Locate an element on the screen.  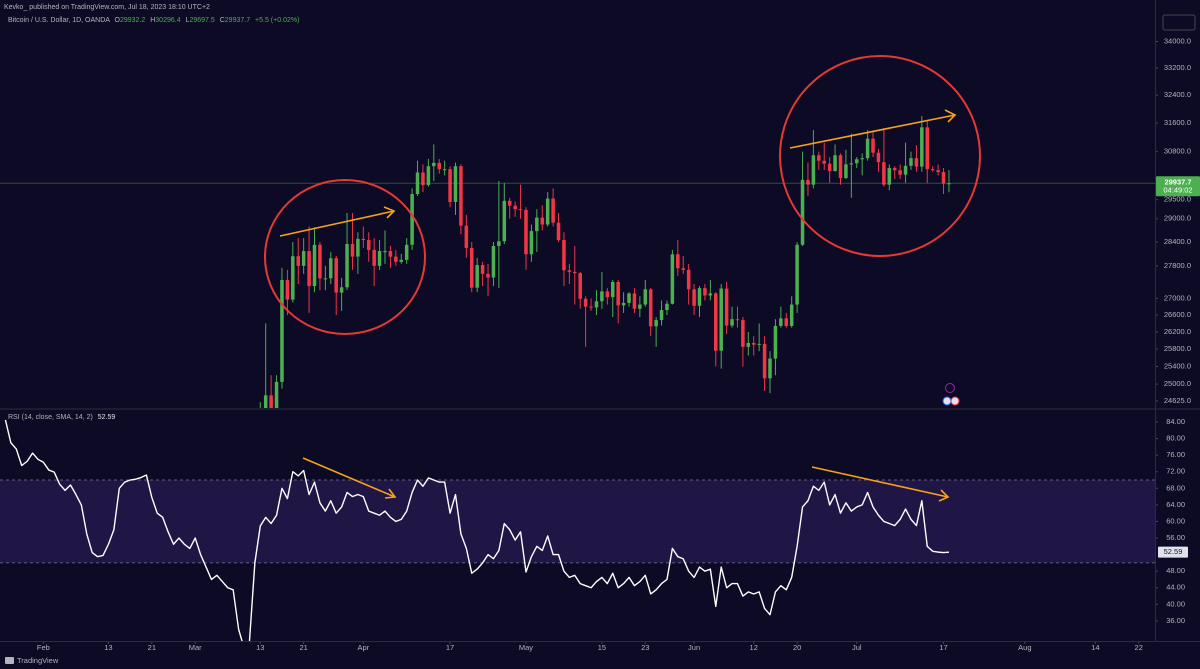
last-price-box is located at coordinates (1178, 186).